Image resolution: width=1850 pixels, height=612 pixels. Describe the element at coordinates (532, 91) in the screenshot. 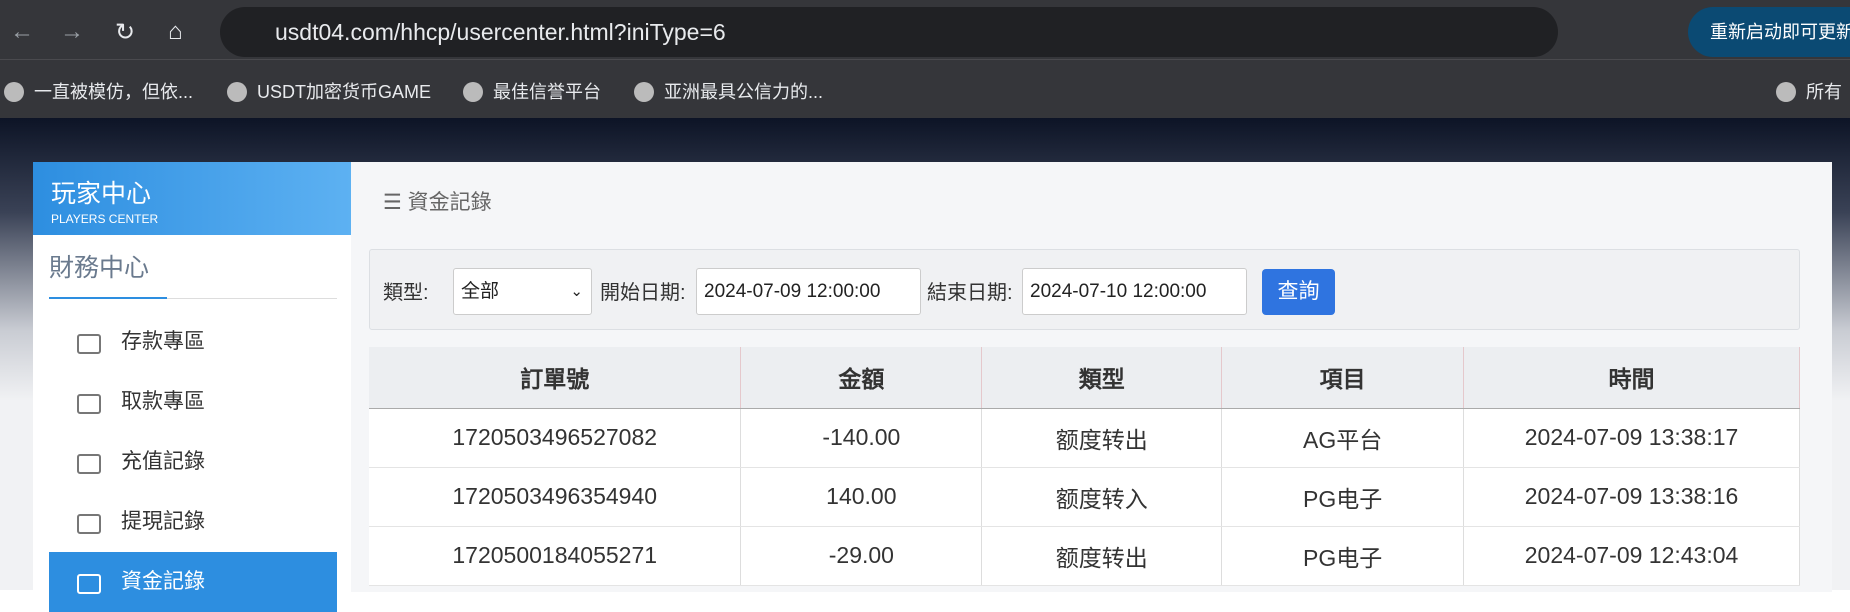

I see `bookmark: 最佳信誉平台` at that location.